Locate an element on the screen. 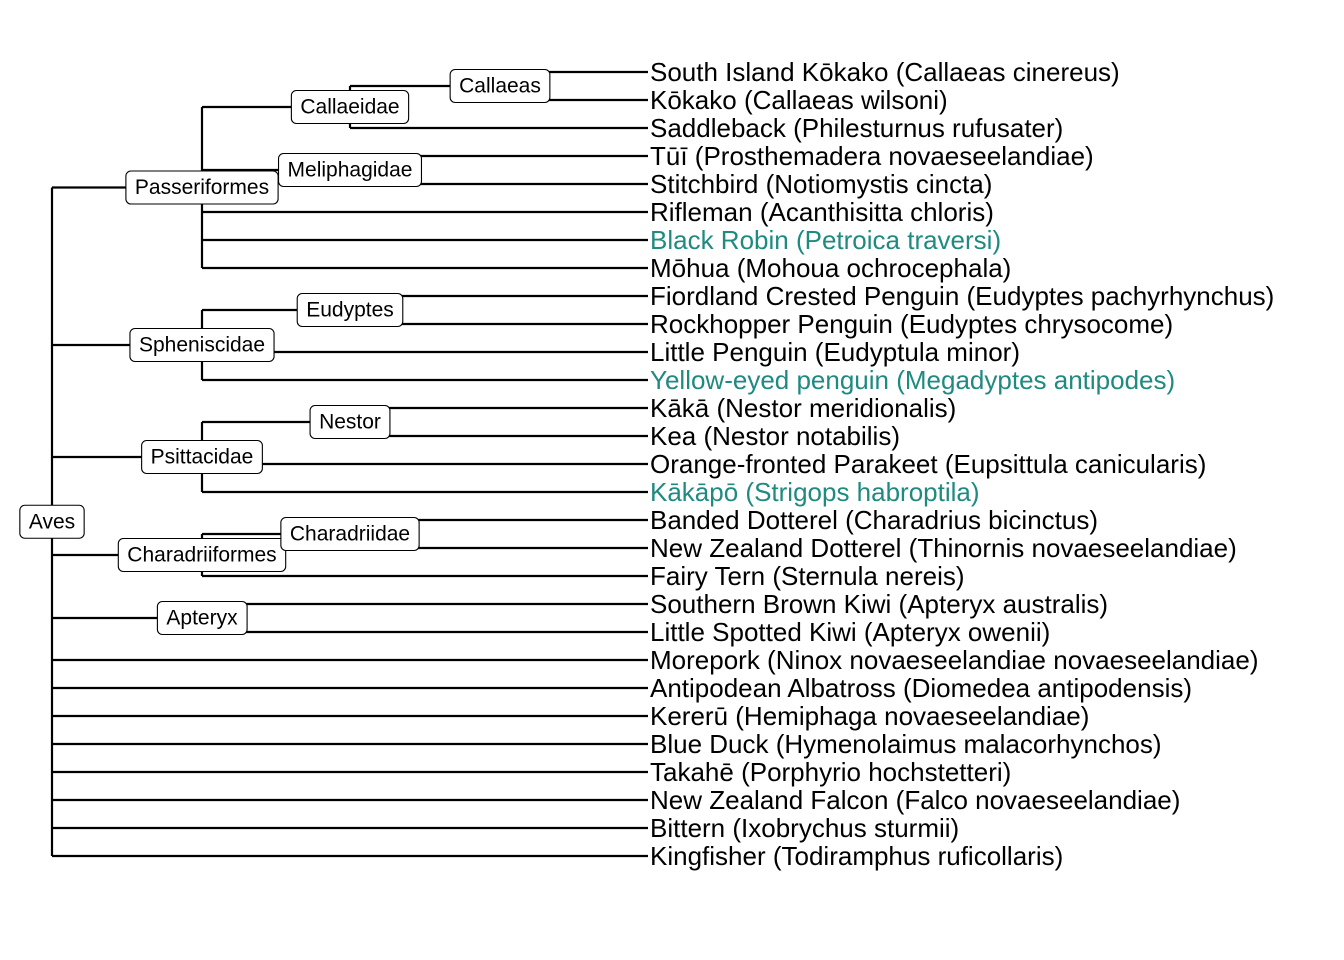  clade-box-eudyptes is located at coordinates (350, 310).